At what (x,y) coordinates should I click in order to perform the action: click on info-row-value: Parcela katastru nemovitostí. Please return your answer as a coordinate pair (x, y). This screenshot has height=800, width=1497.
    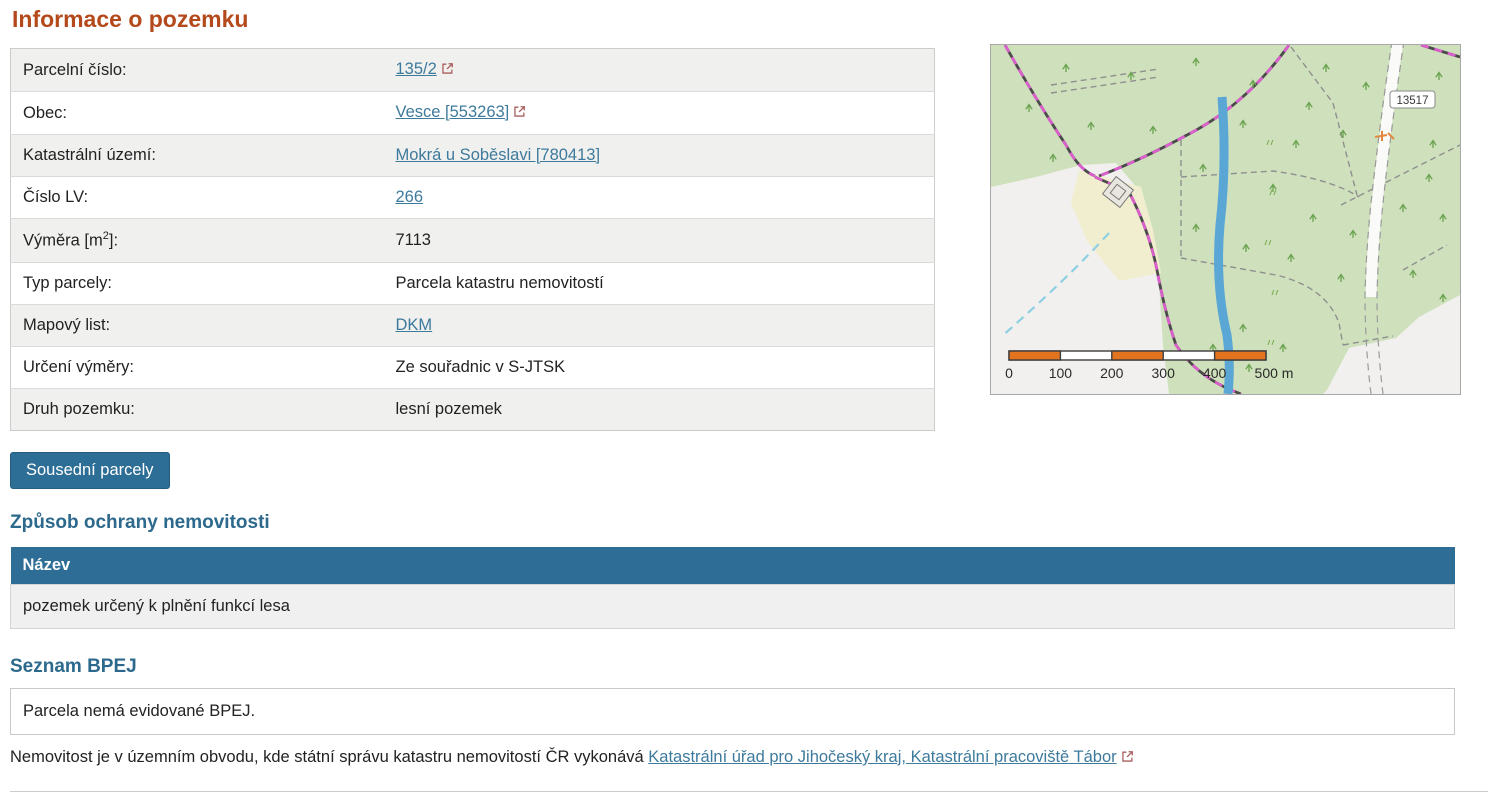
    Looking at the image, I should click on (499, 282).